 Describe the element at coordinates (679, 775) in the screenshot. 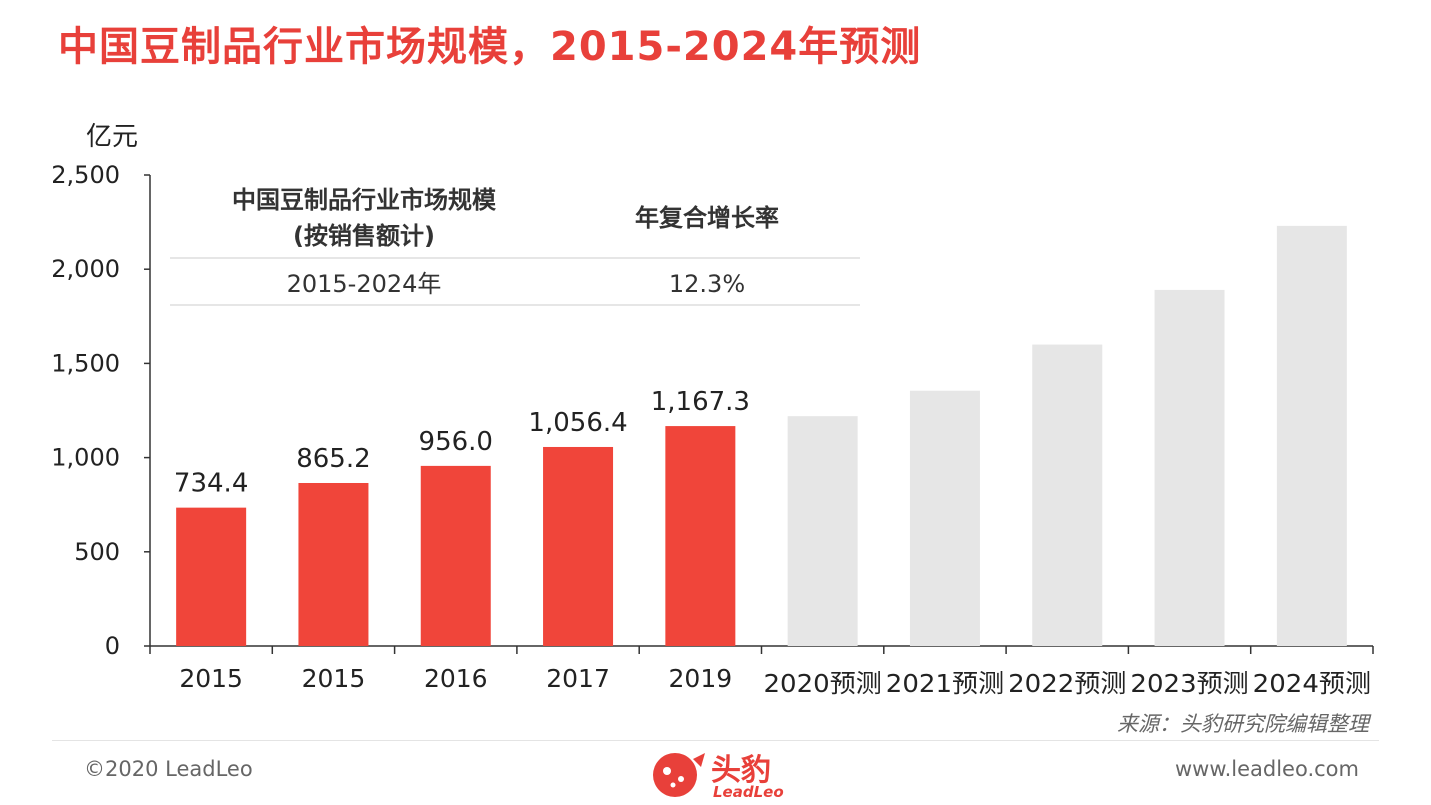

I see `leopard-logo-icon` at that location.